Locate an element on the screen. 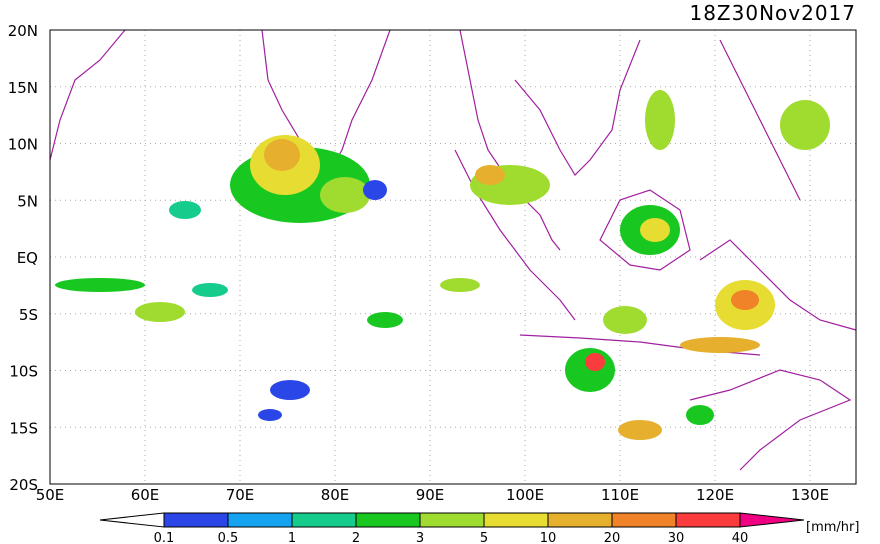 The image size is (880, 544). lat-label: 20S is located at coordinates (23, 485).